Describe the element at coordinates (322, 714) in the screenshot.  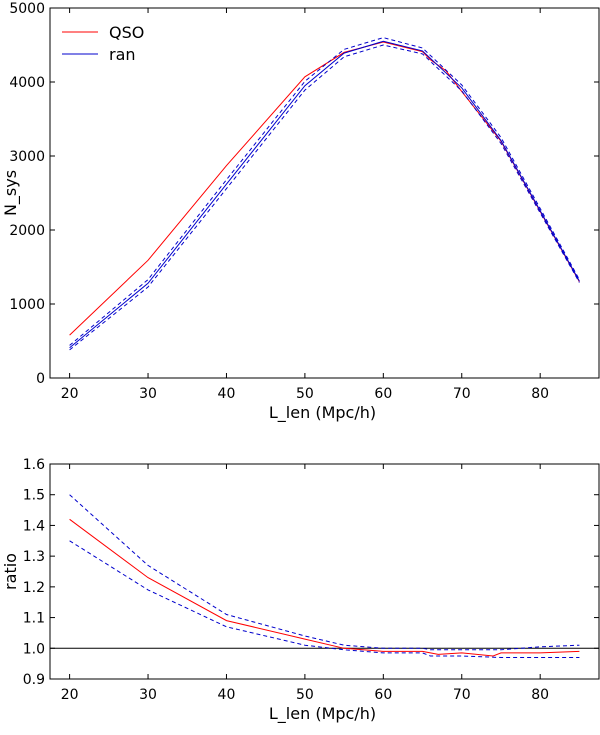
I see `ratio-x-axis-label: L_len (Mpc/h)` at that location.